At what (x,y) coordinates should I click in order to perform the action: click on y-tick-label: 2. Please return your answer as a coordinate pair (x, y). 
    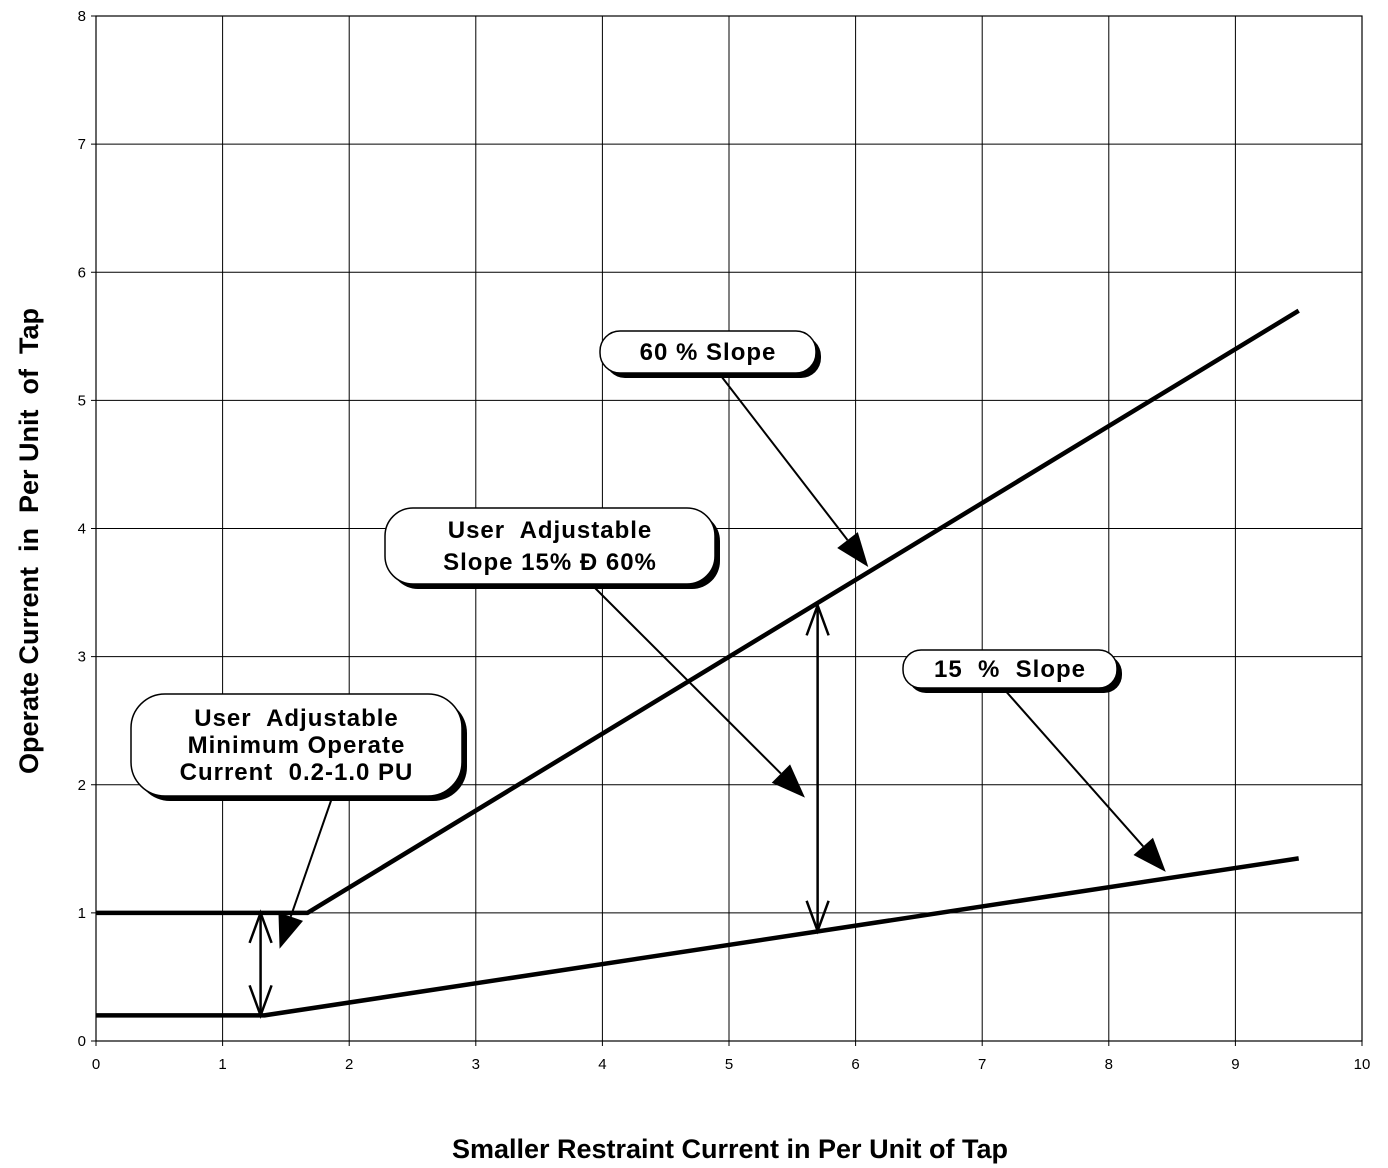
    Looking at the image, I should click on (82, 785).